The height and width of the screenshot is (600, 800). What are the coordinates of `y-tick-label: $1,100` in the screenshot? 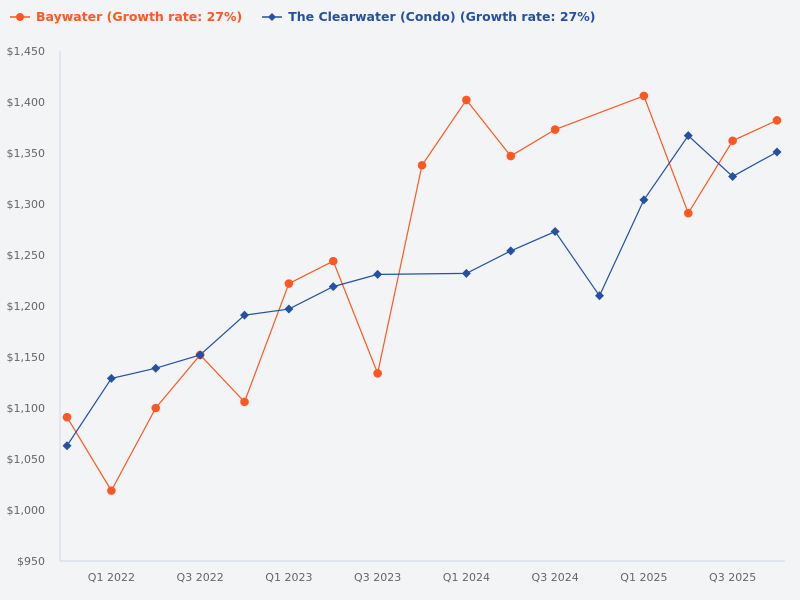 It's located at (26, 408).